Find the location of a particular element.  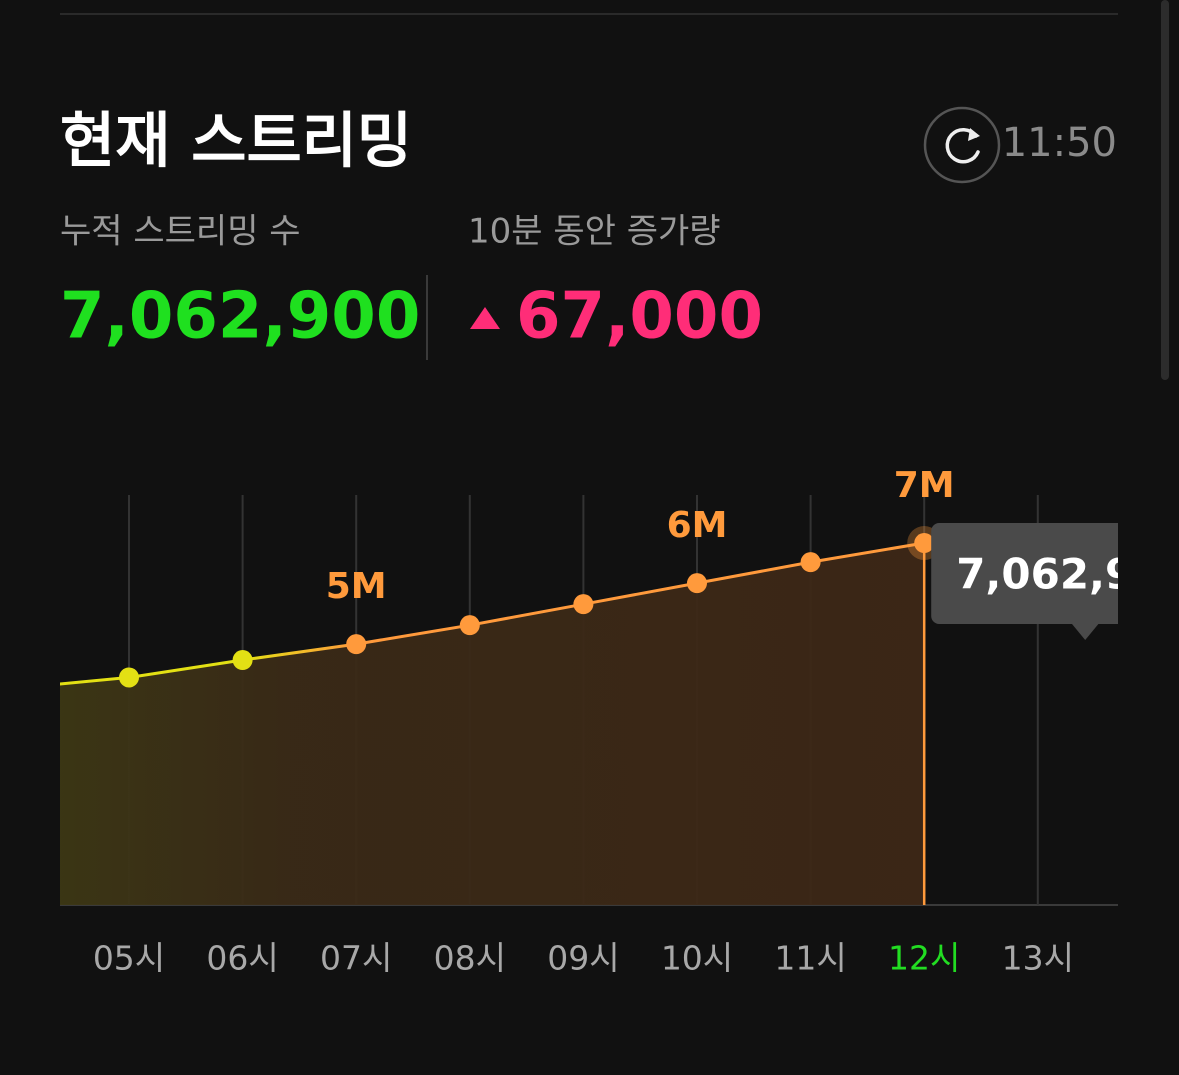

tooltip-box is located at coordinates (1024, 574).